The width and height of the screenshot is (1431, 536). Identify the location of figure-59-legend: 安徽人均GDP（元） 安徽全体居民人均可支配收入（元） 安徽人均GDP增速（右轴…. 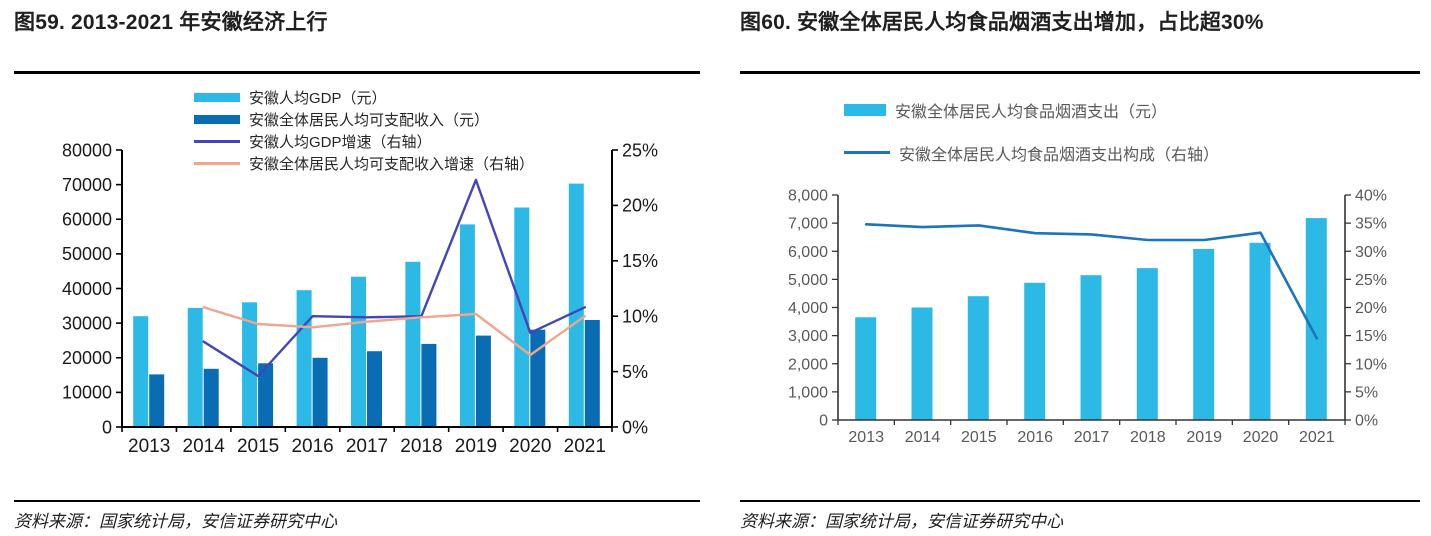
(364, 130).